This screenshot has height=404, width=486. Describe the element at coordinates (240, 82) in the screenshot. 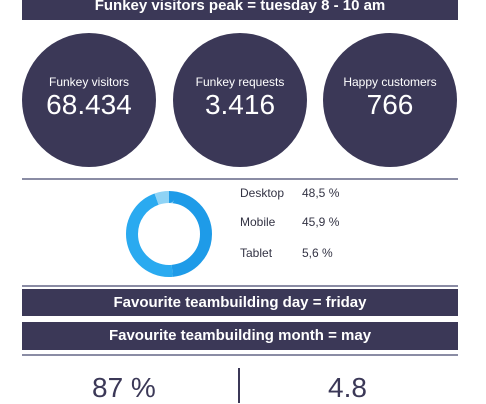

I see `stat-label: Funkey requests` at that location.